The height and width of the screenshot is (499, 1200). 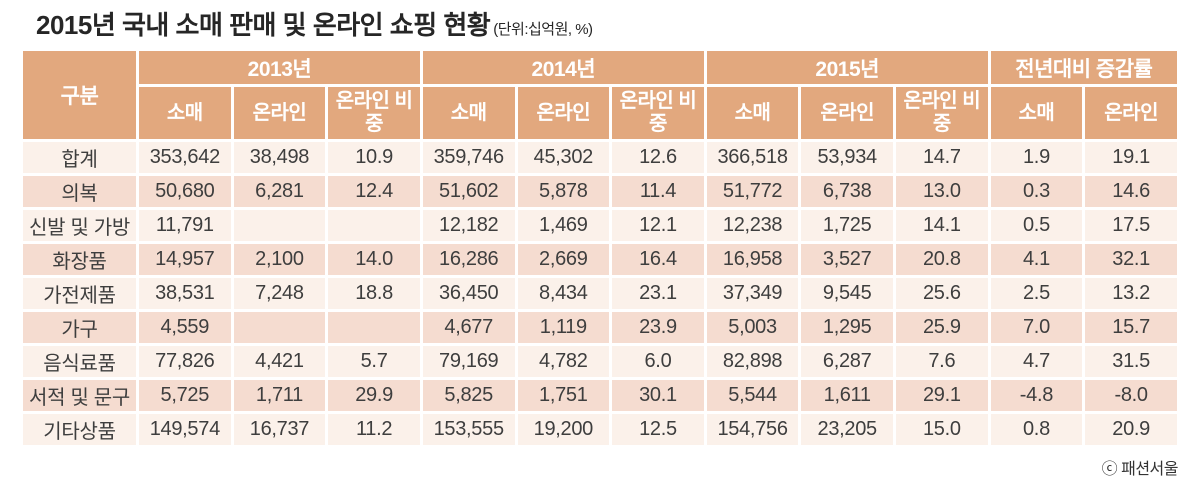 What do you see at coordinates (279, 68) in the screenshot?
I see `group-header-2013: 2013년` at bounding box center [279, 68].